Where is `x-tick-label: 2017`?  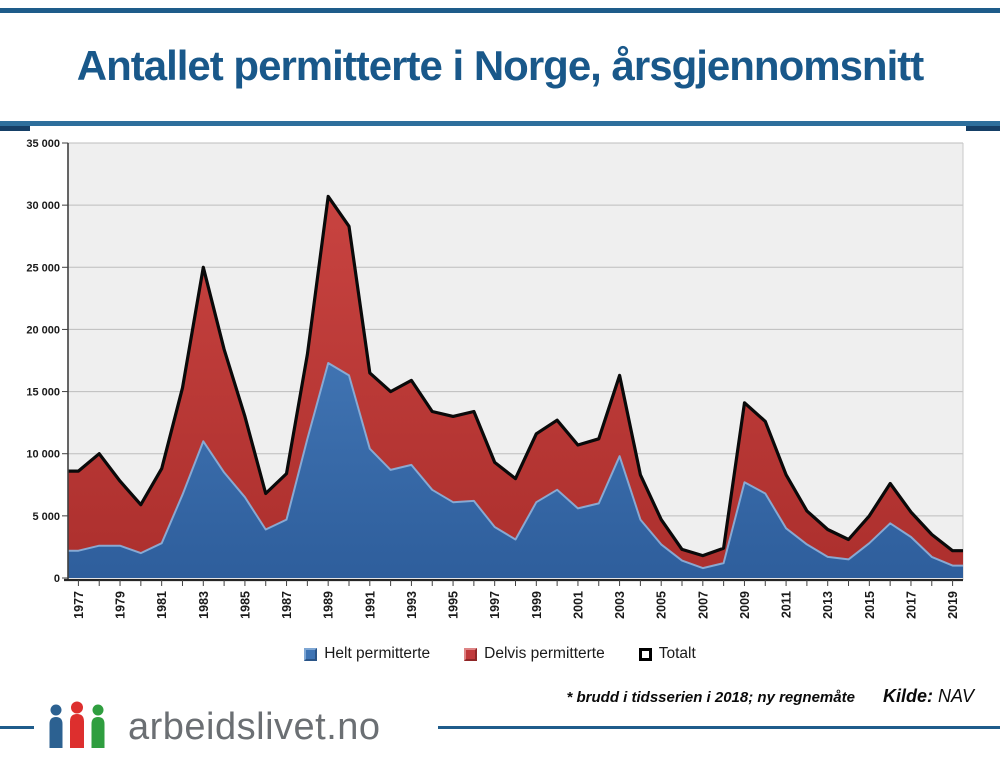 x-tick-label: 2017 is located at coordinates (911, 605).